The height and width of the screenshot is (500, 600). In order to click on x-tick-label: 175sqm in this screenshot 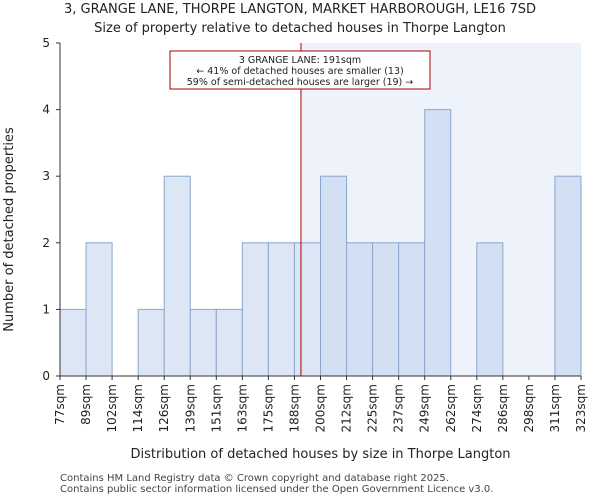, I will do `click(268, 408)`.